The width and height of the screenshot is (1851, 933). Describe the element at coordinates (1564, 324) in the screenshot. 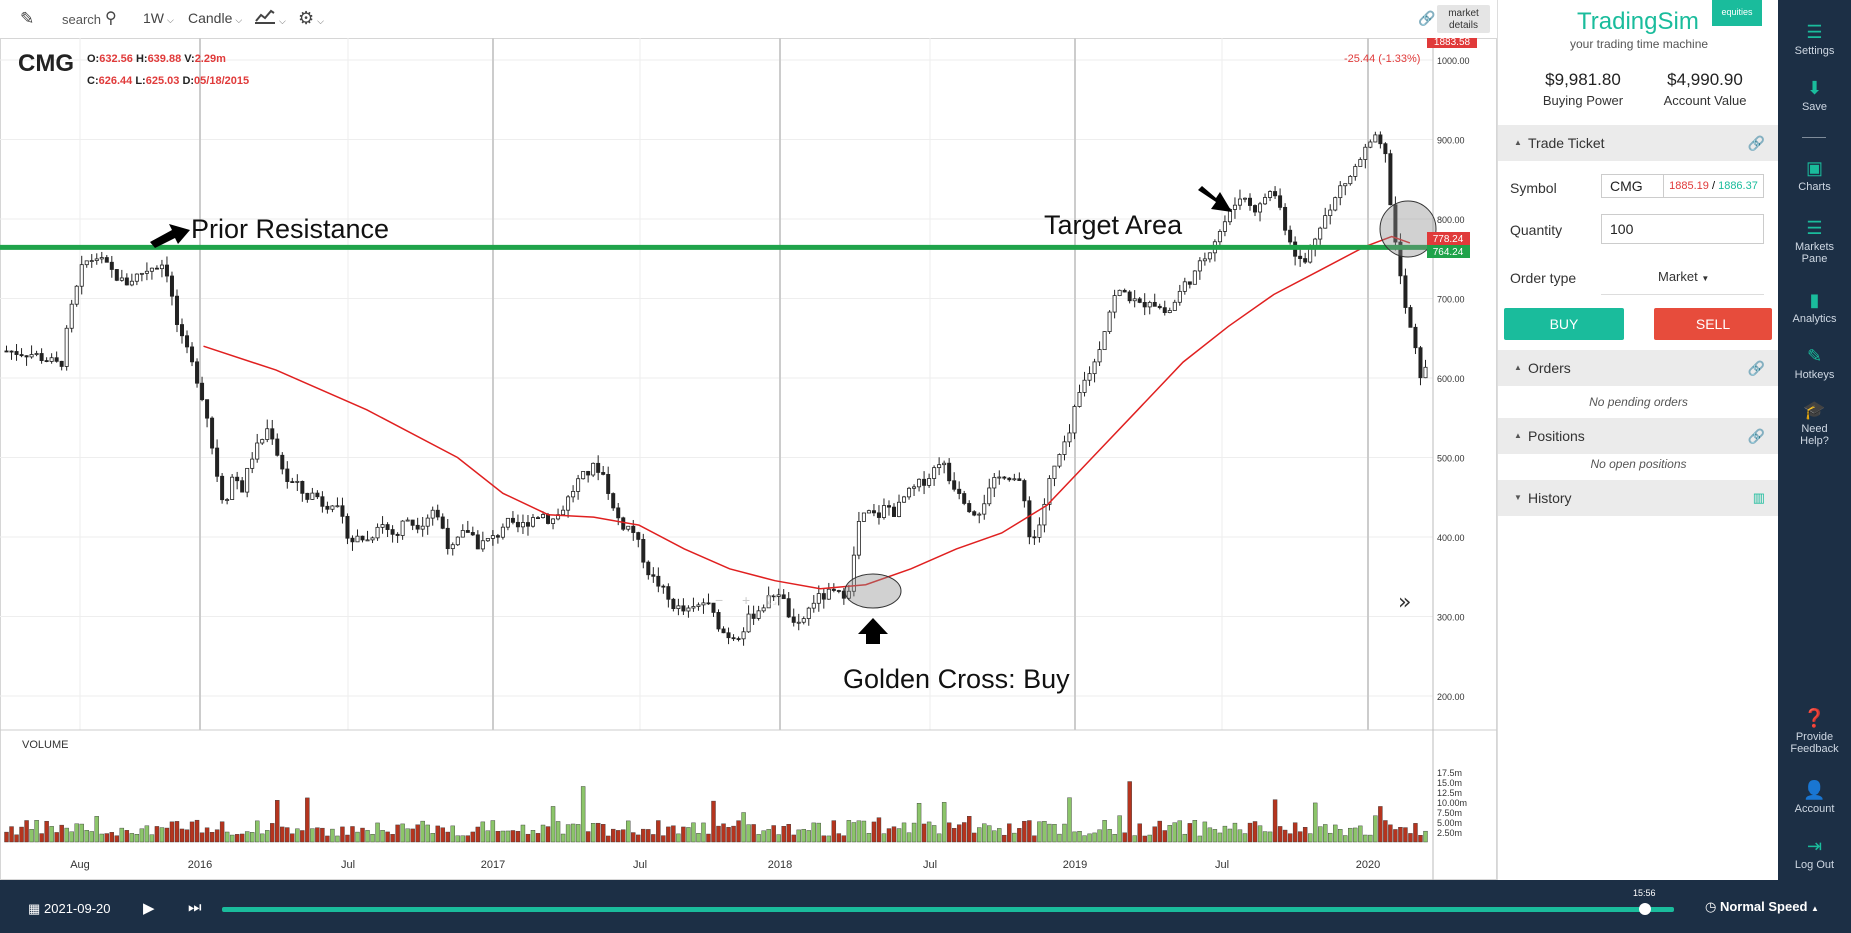

I see `buy-button: BUY` at that location.